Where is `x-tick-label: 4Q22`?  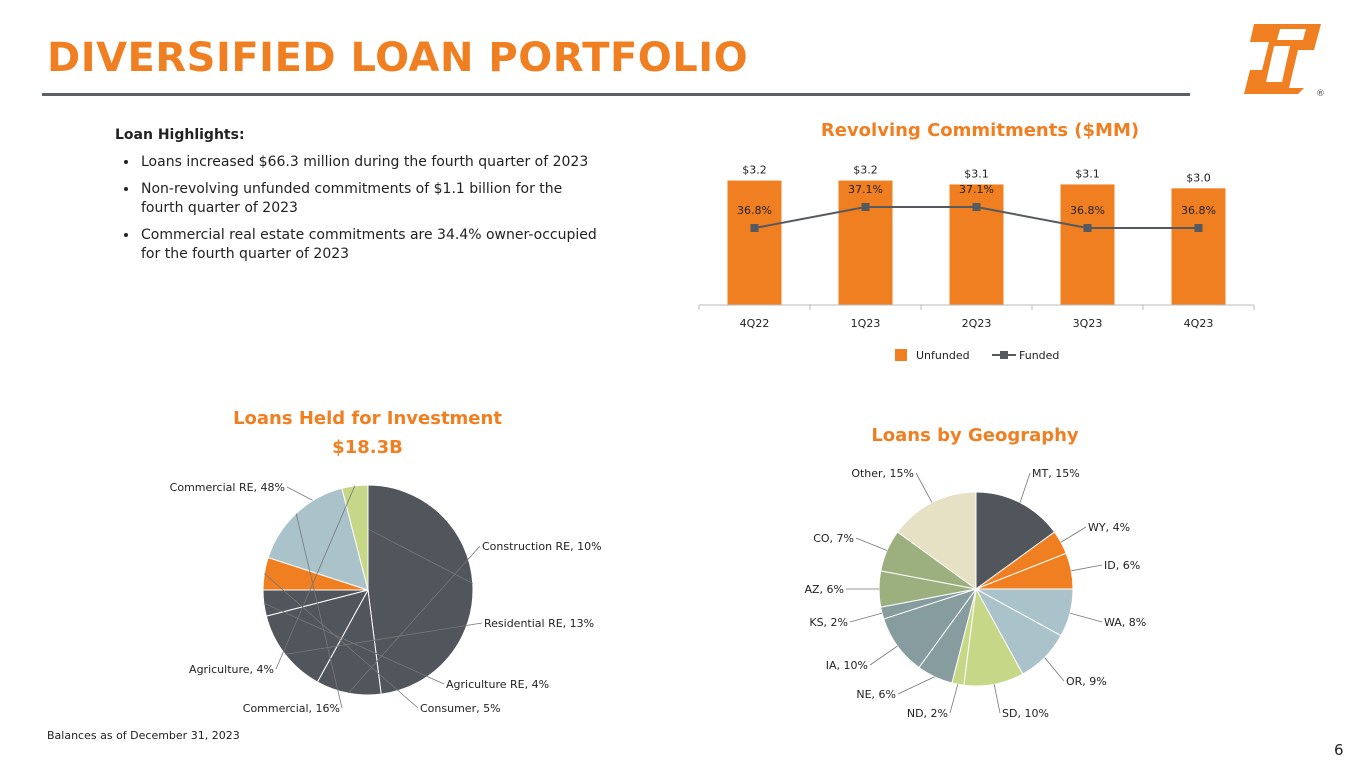 x-tick-label: 4Q22 is located at coordinates (755, 323).